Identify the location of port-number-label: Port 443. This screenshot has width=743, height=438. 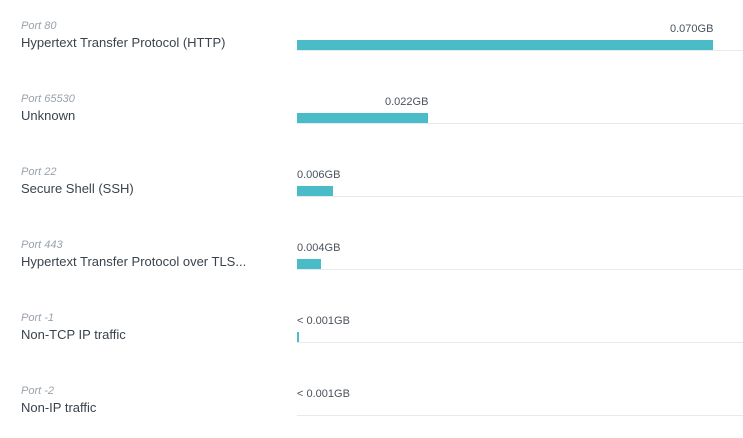
(42, 245).